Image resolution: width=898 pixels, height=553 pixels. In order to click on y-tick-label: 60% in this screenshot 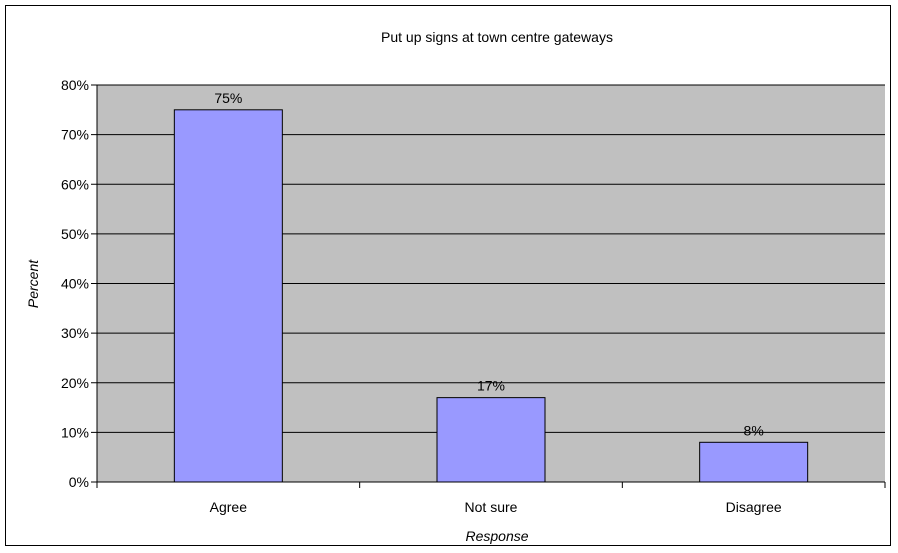, I will do `click(75, 184)`.